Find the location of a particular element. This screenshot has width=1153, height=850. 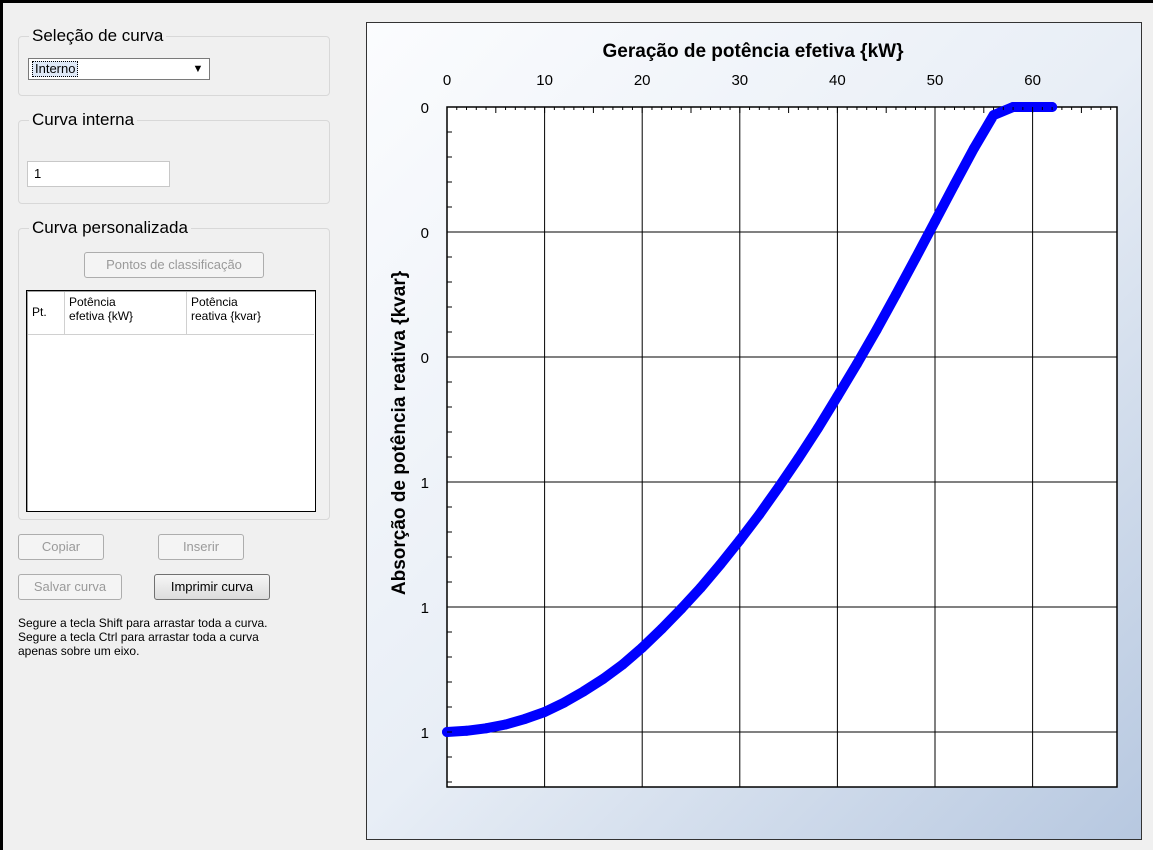

column-header-reactive-power: Potência reativa {kvar} is located at coordinates (251, 313).